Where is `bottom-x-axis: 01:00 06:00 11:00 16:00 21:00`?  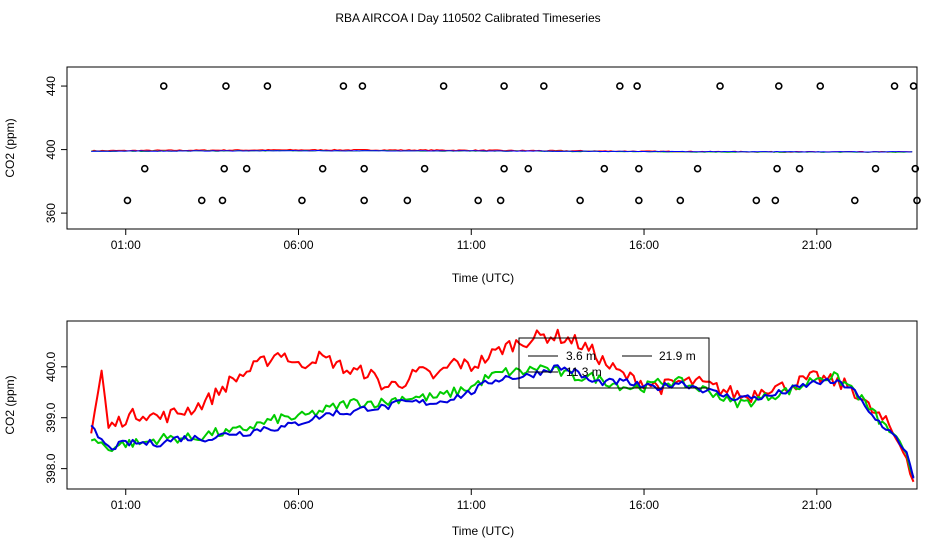 bottom-x-axis: 01:00 06:00 11:00 16:00 21:00 is located at coordinates (471, 500).